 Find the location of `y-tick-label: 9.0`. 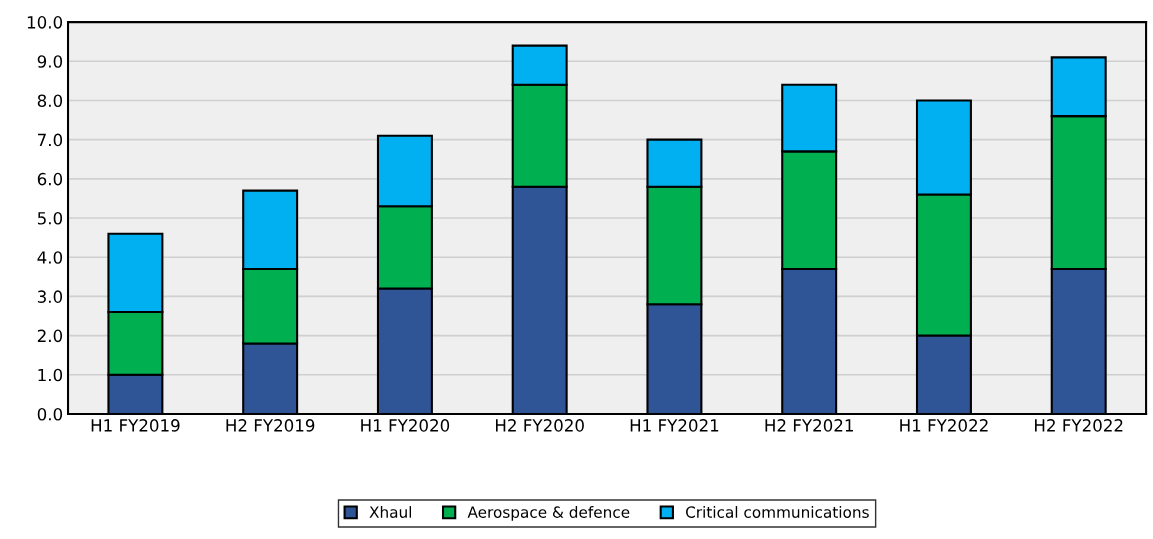

y-tick-label: 9.0 is located at coordinates (50, 61).